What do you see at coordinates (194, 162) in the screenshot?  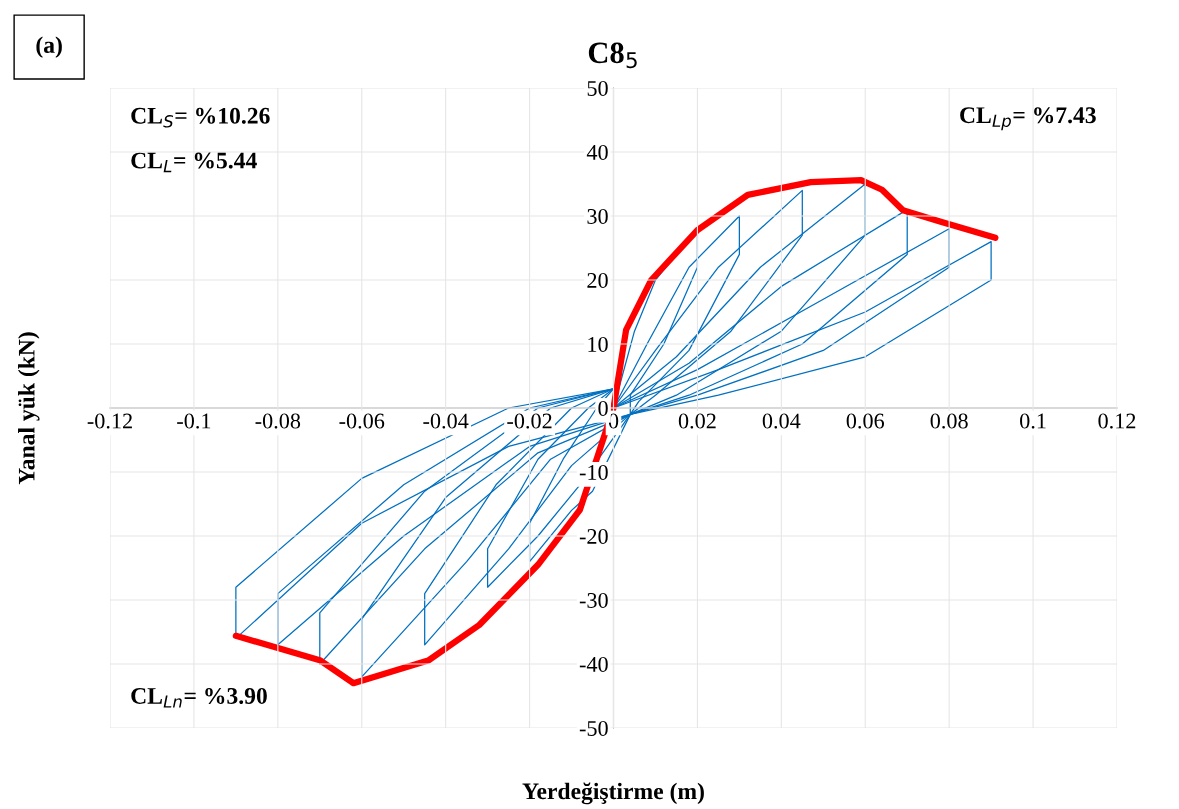 I see `annotation: CL$_{L}$= %5.44` at bounding box center [194, 162].